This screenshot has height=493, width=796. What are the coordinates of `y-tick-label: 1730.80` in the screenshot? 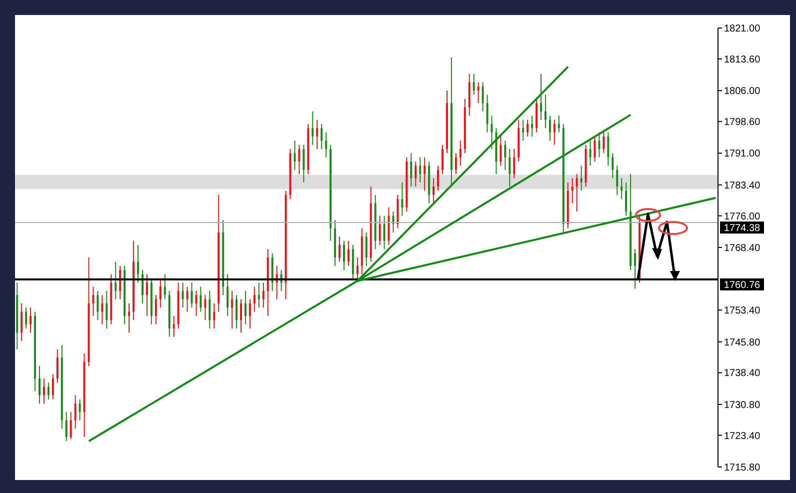 It's located at (742, 405).